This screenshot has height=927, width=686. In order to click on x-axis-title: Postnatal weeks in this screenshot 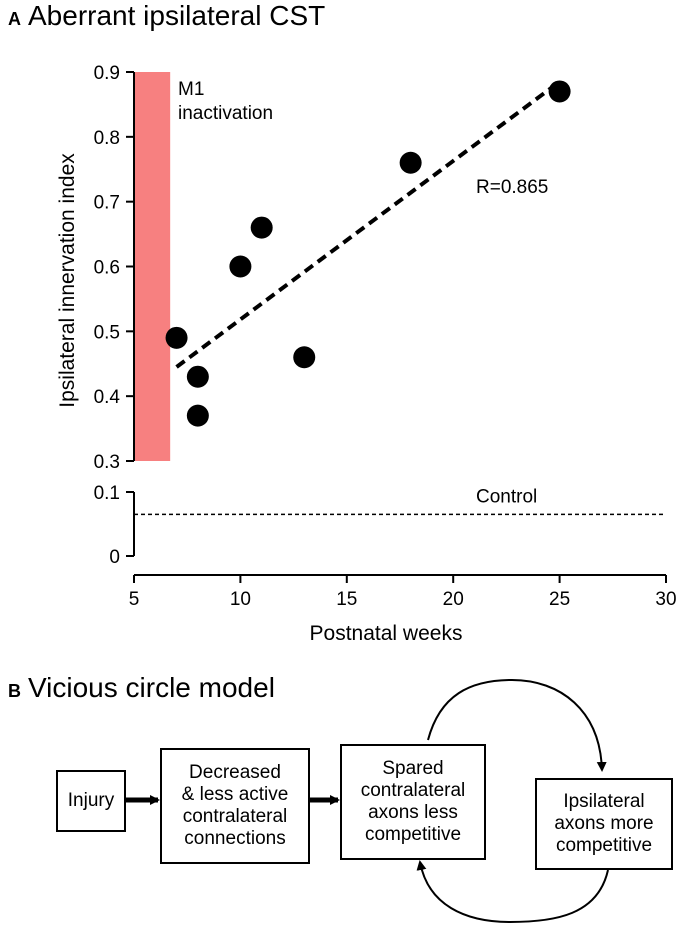, I will do `click(386, 633)`.